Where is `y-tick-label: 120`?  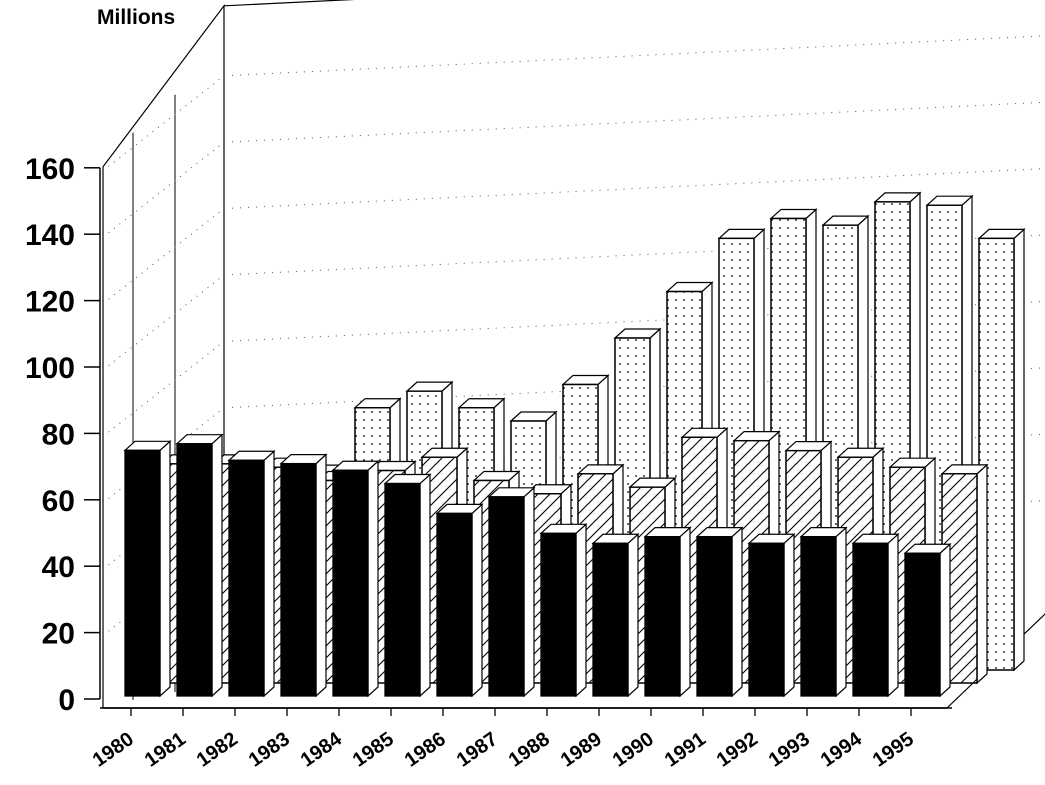 y-tick-label: 120 is located at coordinates (50, 302).